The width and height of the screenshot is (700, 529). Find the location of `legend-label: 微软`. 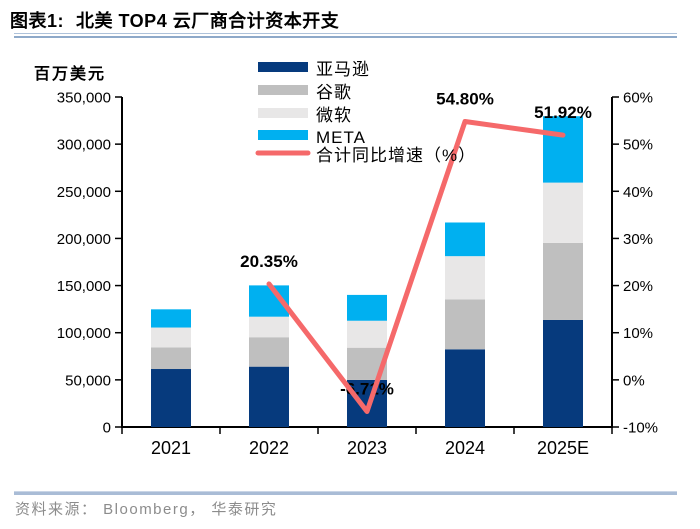

legend-label: 微软 is located at coordinates (334, 115).